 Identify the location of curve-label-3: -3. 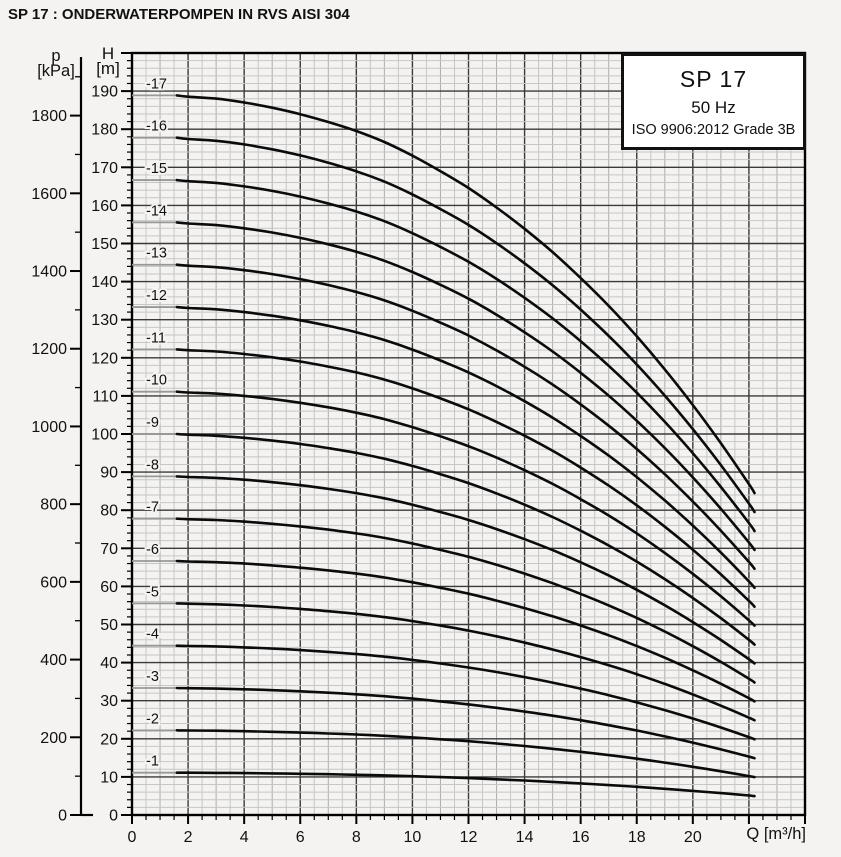
(152, 677).